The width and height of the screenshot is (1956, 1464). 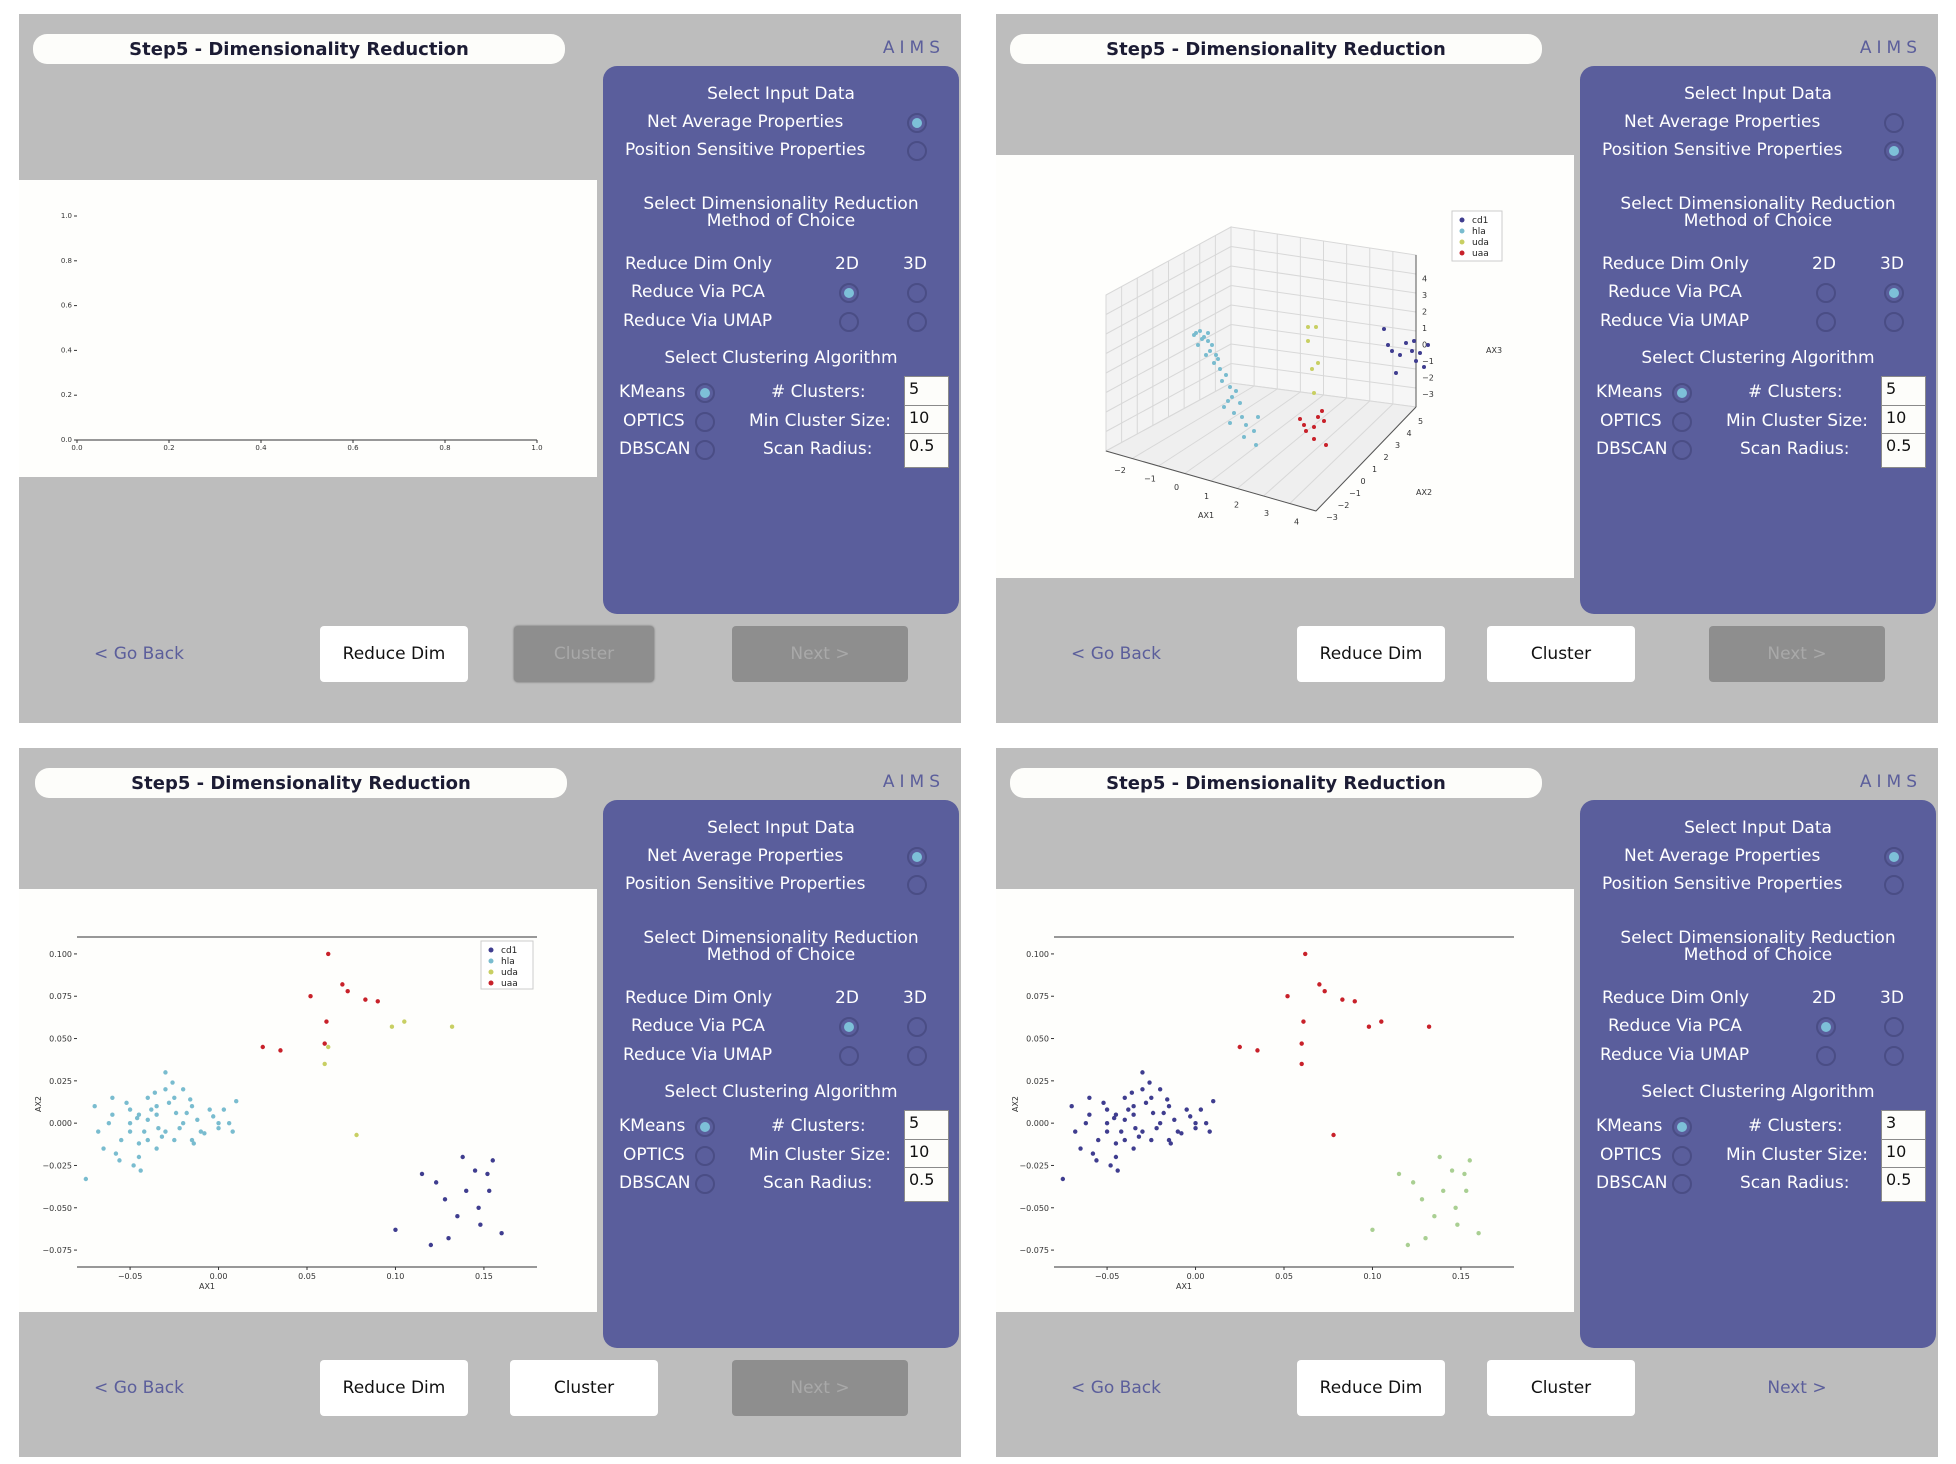 I want to click on legend-marker, so click(x=1462, y=231).